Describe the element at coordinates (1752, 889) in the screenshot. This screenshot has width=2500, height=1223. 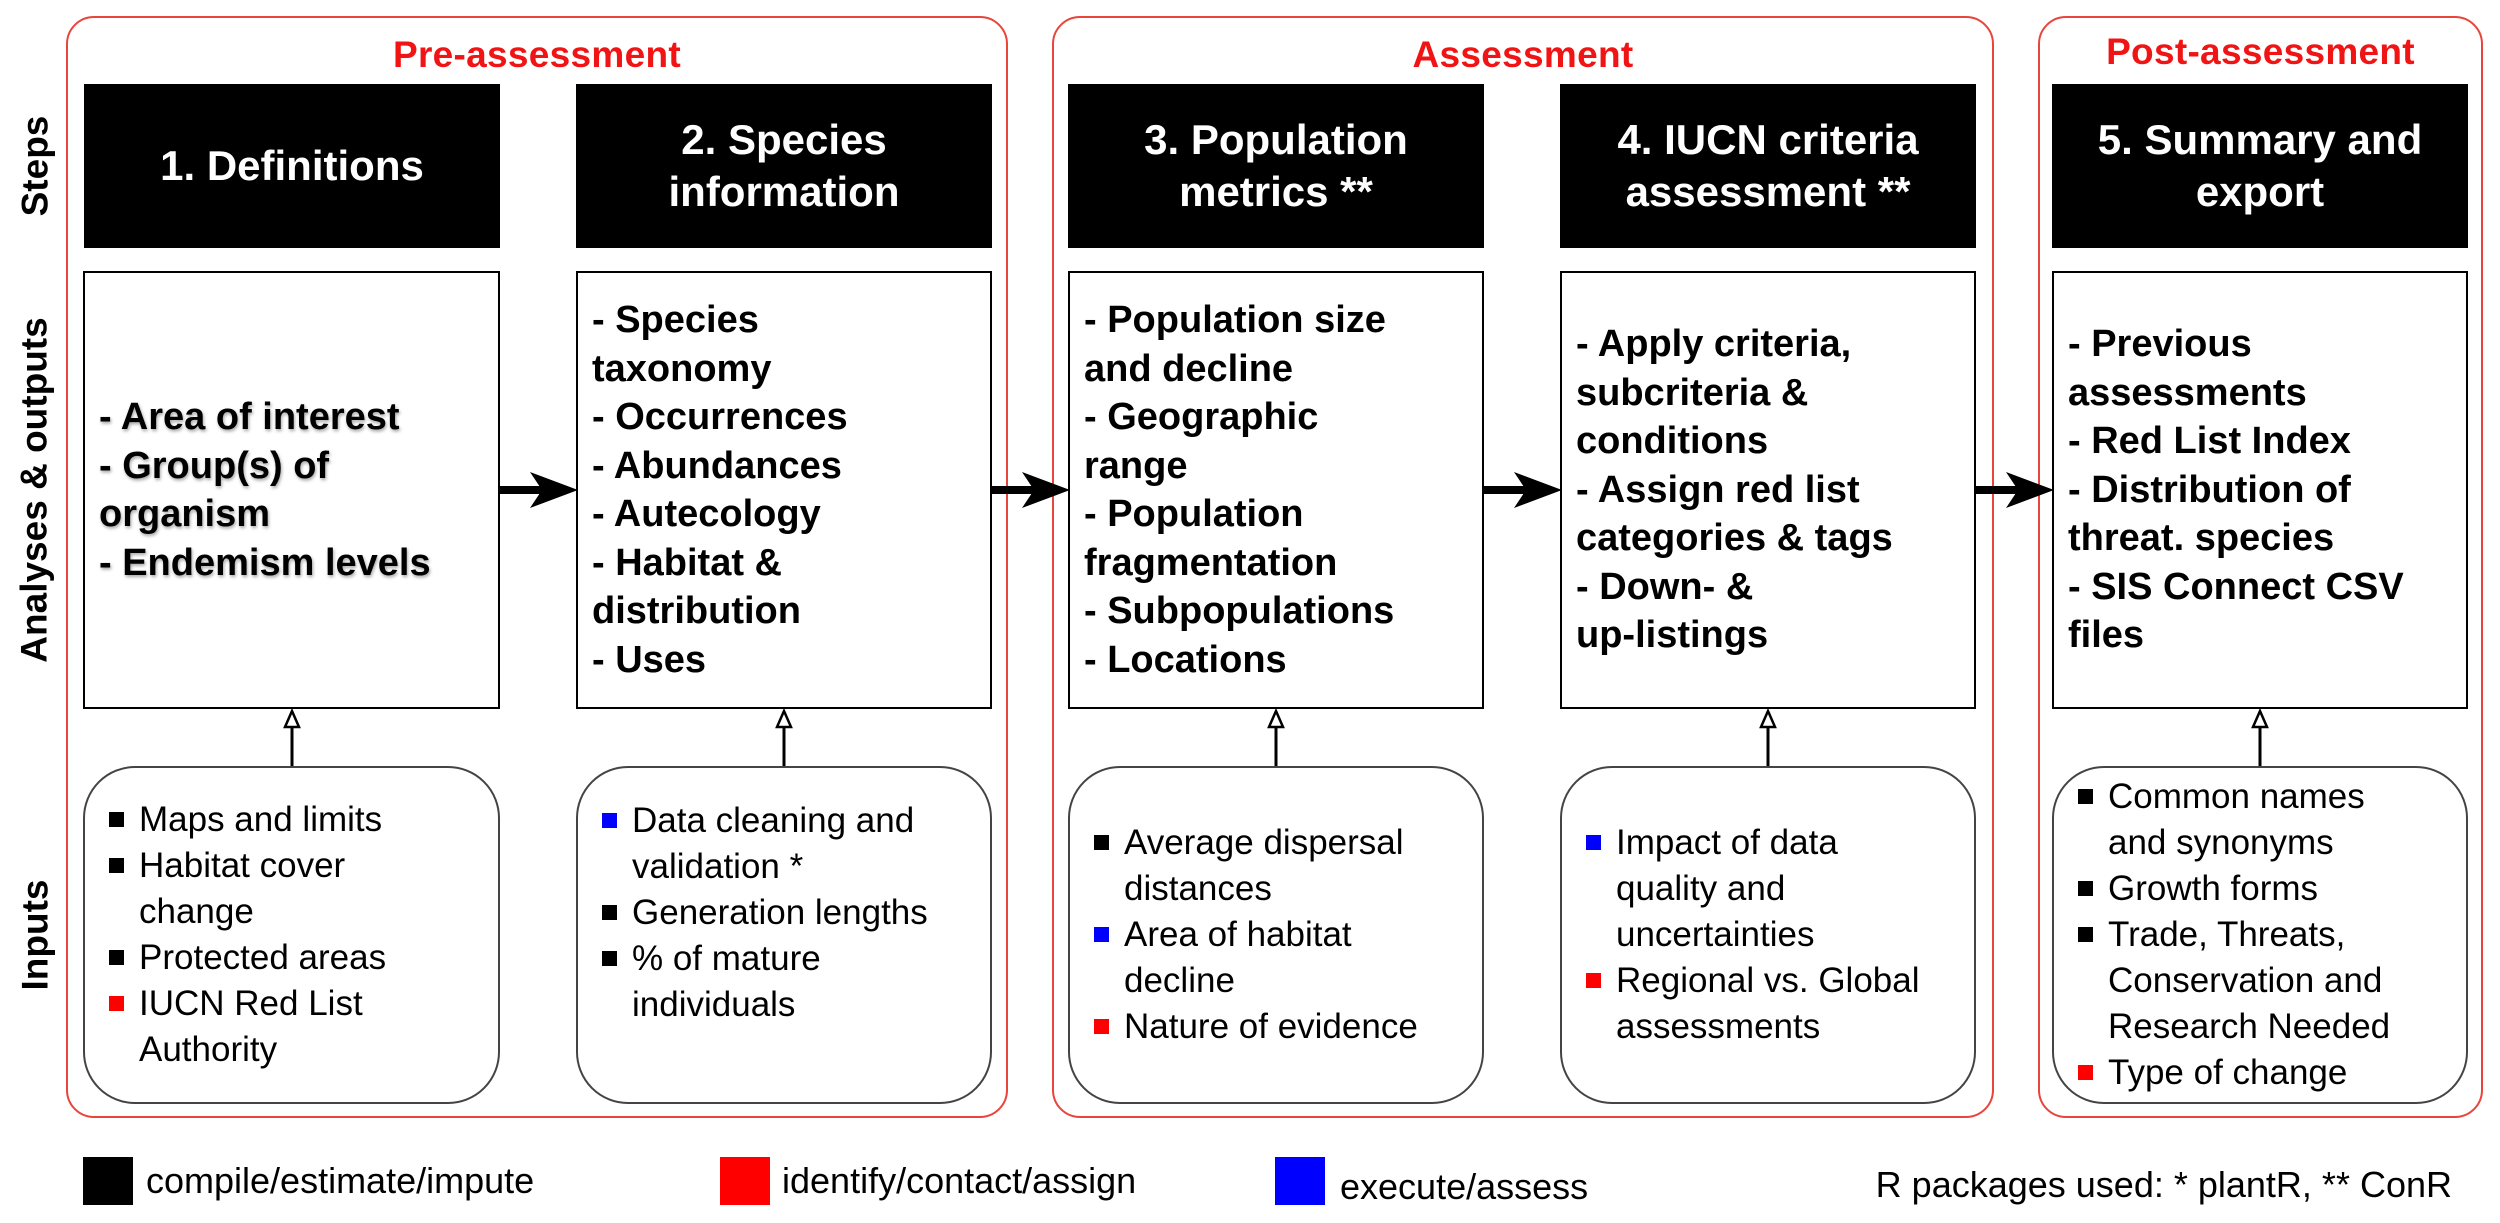
I see `input-item: Impact of data quality and uncertainties` at that location.